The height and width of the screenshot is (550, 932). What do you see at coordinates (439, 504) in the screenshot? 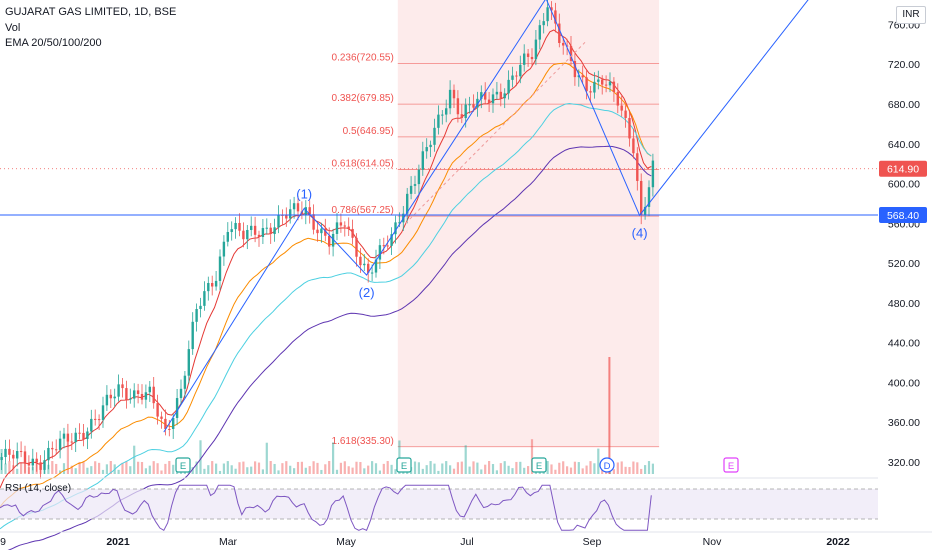
I see `rsi-band` at bounding box center [439, 504].